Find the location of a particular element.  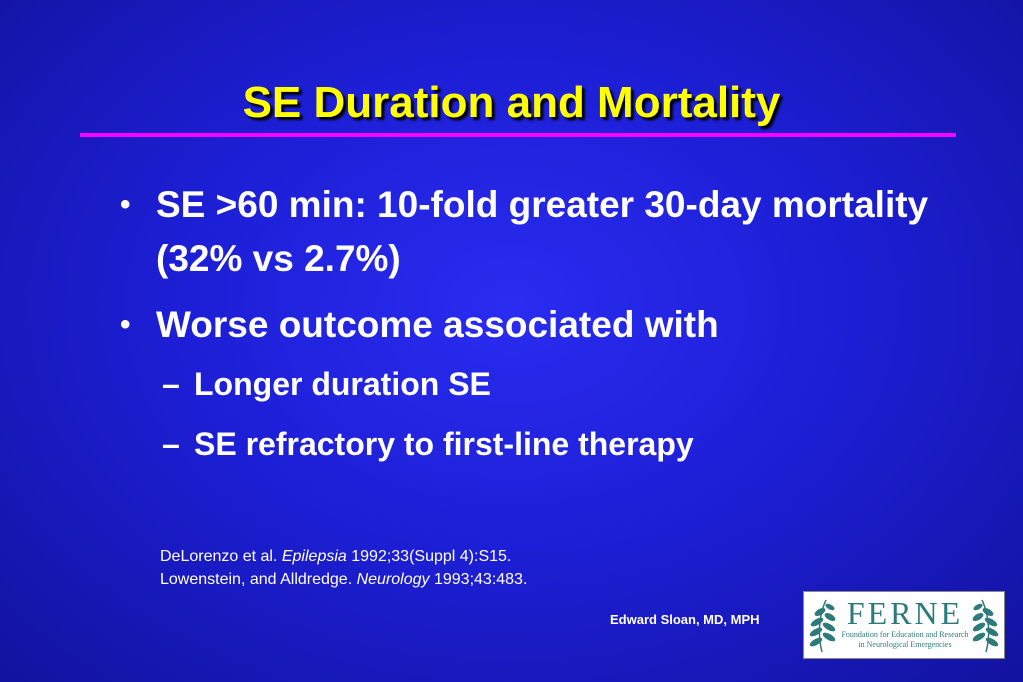

reference-journal: Epilepsia is located at coordinates (314, 556).